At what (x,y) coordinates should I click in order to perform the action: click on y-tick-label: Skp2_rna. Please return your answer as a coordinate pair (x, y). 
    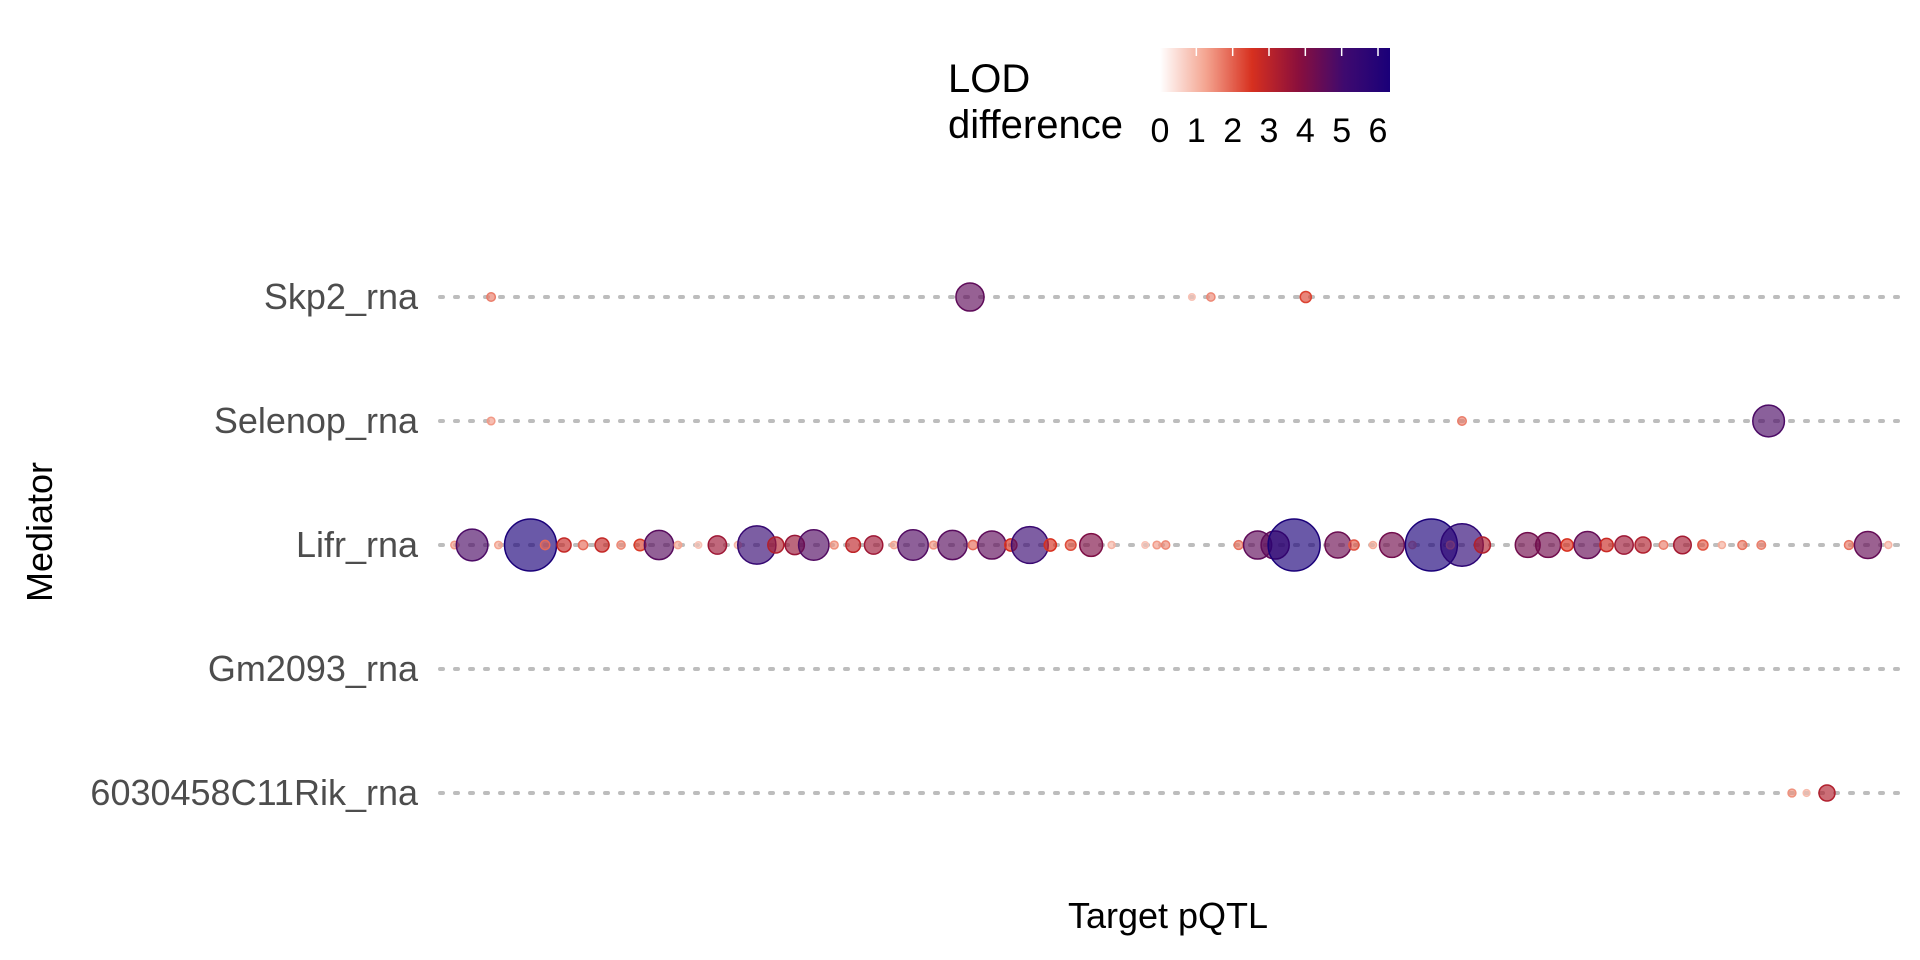
    Looking at the image, I should click on (341, 296).